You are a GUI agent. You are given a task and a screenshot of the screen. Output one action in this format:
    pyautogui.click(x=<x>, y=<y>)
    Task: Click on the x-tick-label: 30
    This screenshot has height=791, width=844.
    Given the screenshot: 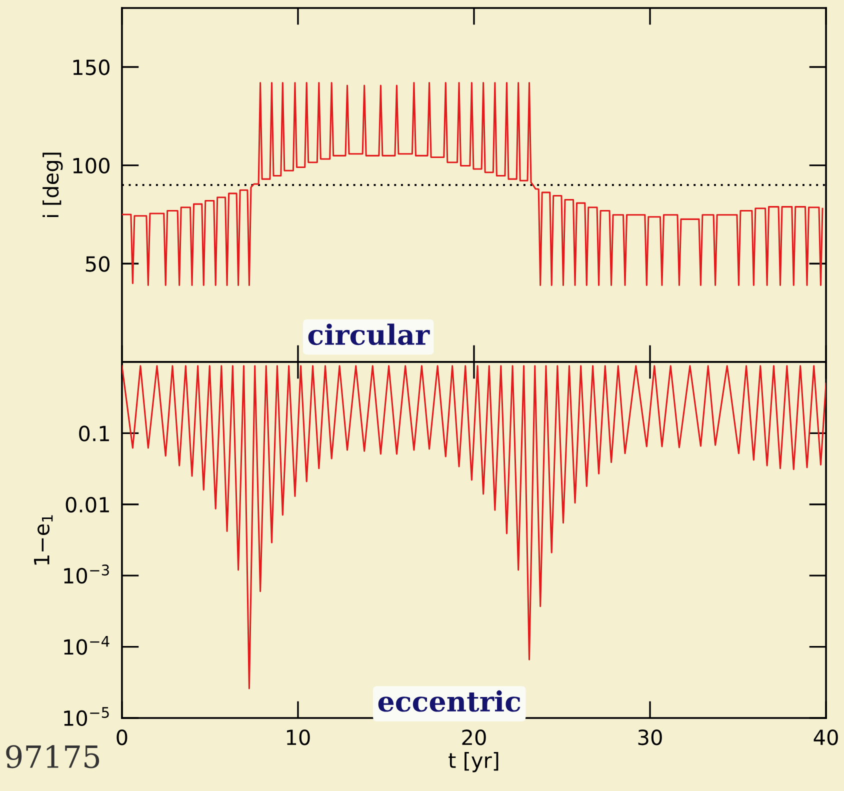 What is the action you would take?
    pyautogui.click(x=650, y=737)
    